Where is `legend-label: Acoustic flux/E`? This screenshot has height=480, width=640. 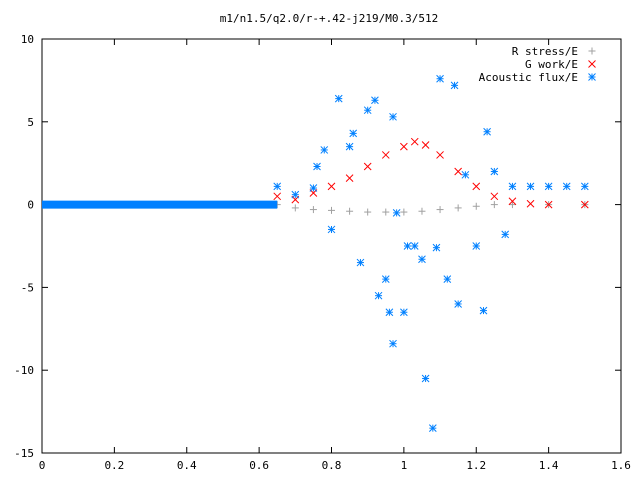 legend-label: Acoustic flux/E is located at coordinates (528, 77).